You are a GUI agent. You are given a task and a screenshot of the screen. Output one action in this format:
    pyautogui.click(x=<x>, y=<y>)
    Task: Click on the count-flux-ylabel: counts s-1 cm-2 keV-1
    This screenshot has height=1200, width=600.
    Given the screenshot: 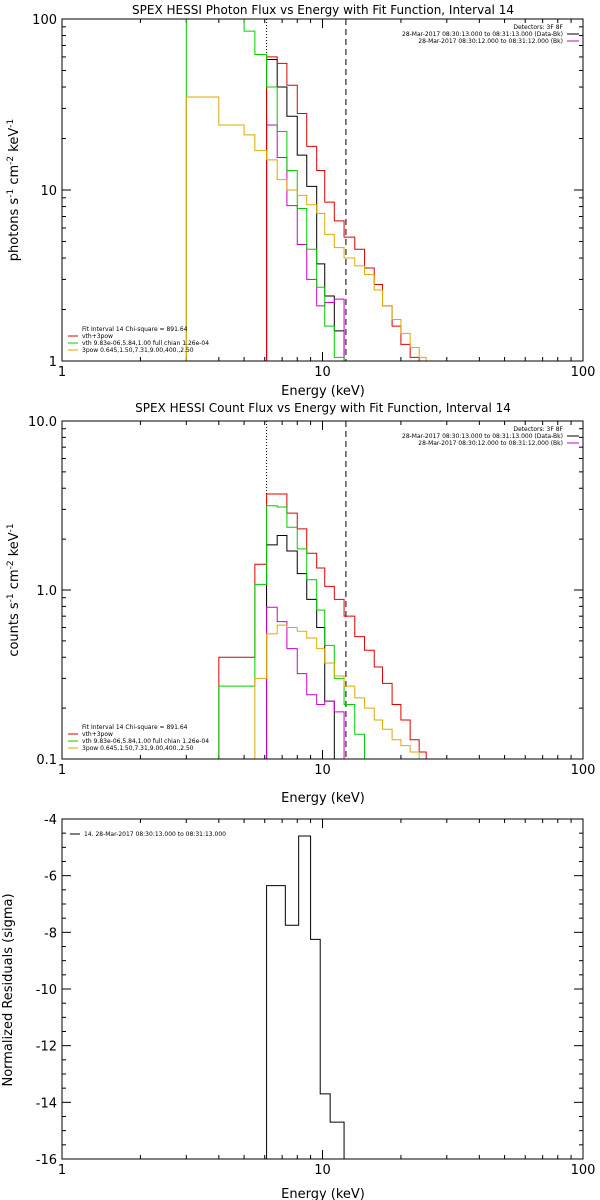 What is the action you would take?
    pyautogui.click(x=14, y=589)
    